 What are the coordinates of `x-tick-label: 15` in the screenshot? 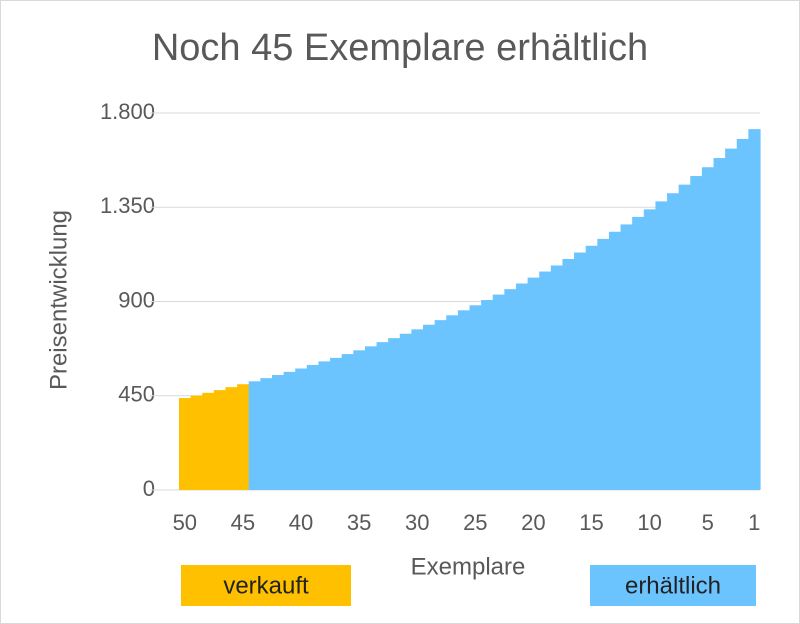 It's located at (591, 522).